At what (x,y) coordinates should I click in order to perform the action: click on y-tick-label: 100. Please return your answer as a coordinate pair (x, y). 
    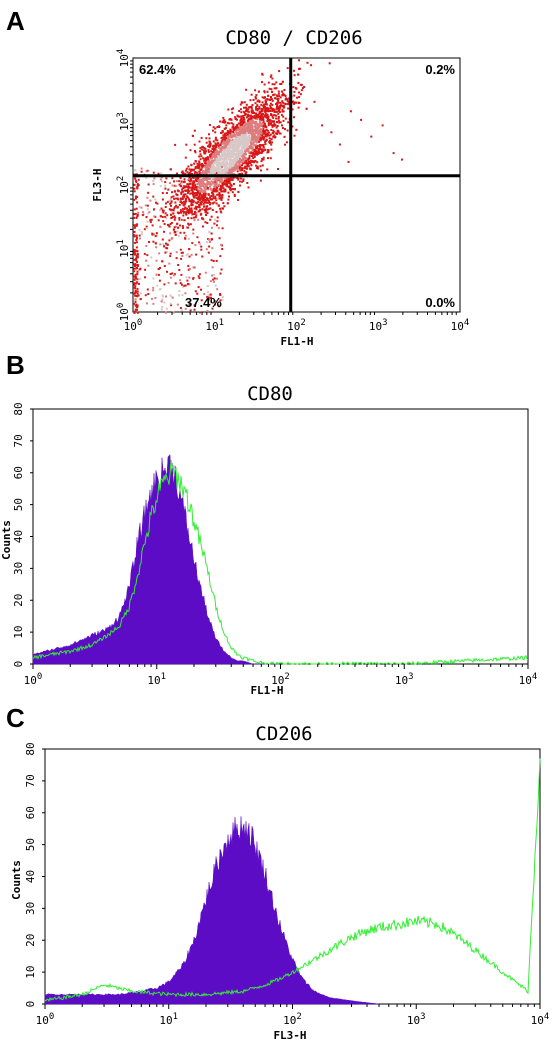
    Looking at the image, I should click on (123, 312).